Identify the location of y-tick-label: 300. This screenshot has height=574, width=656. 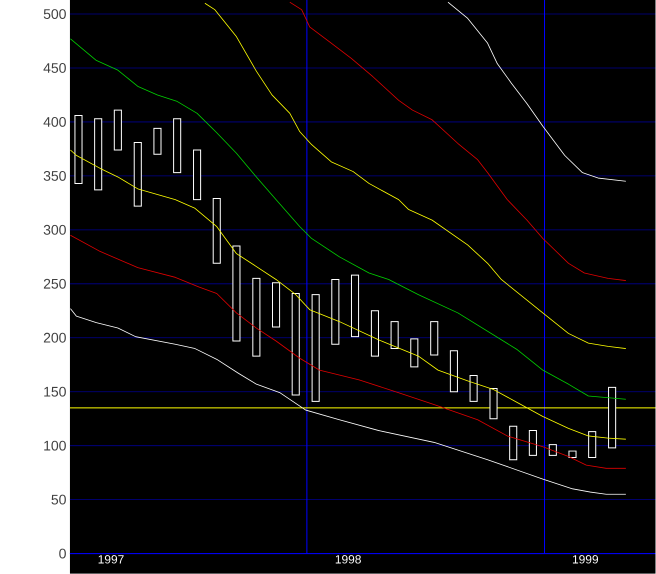
(55, 230).